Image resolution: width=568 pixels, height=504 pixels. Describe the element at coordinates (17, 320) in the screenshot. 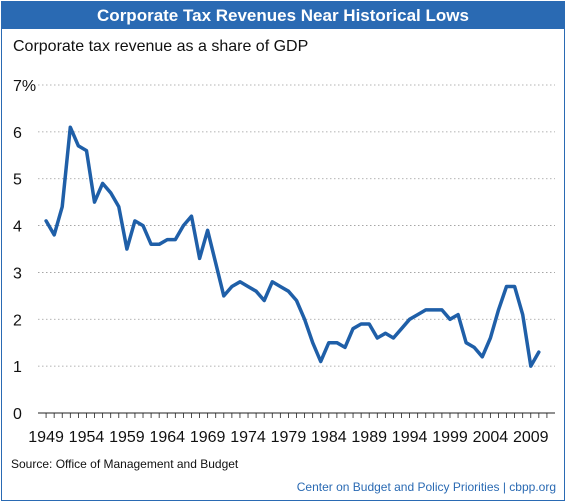

I see `y-tick-label: 2` at that location.